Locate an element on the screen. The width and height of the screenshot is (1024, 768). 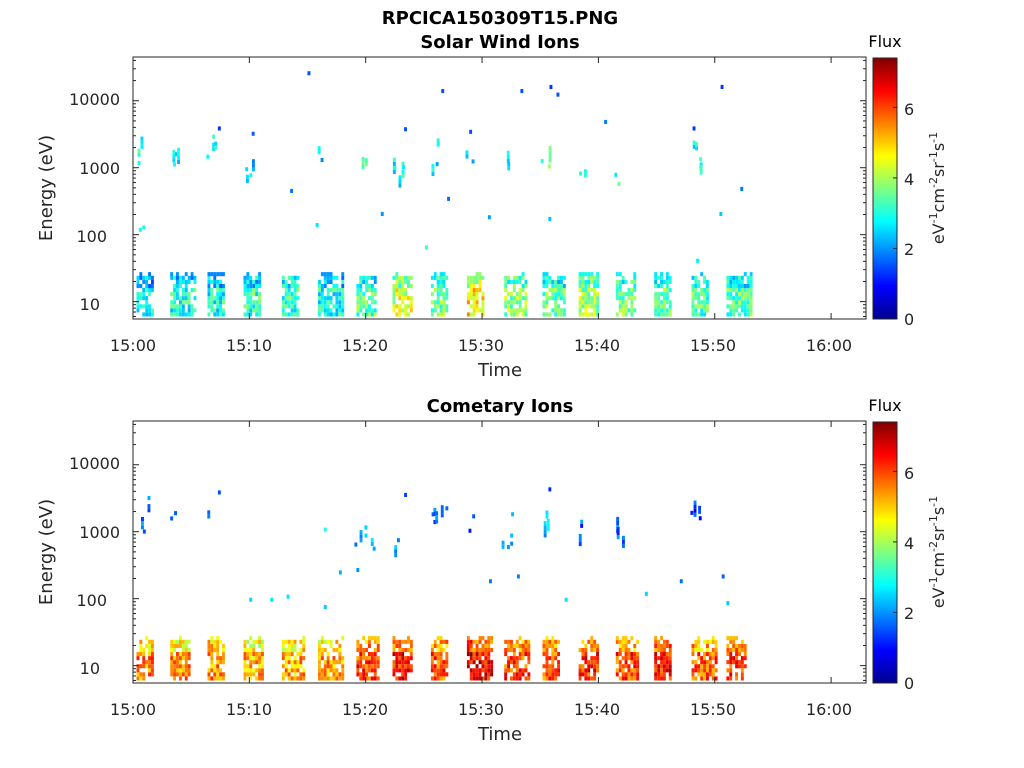
x-tick-label: 16:00 is located at coordinates (829, 345).